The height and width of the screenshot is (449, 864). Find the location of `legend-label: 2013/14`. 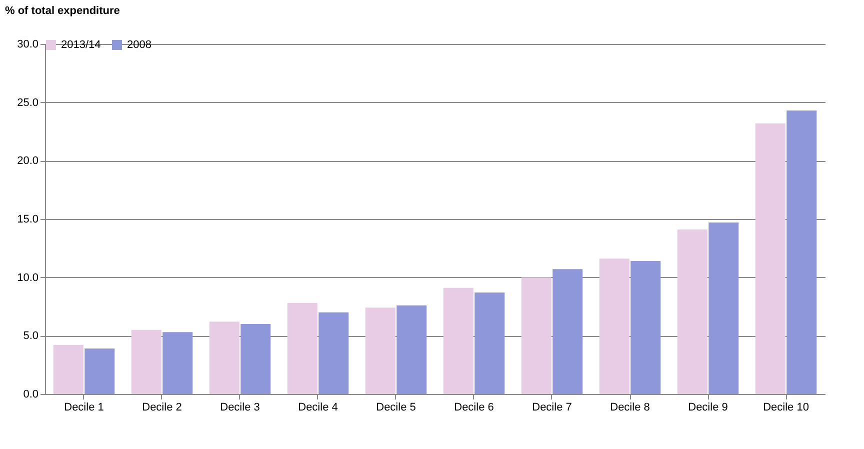

legend-label: 2013/14 is located at coordinates (81, 45).